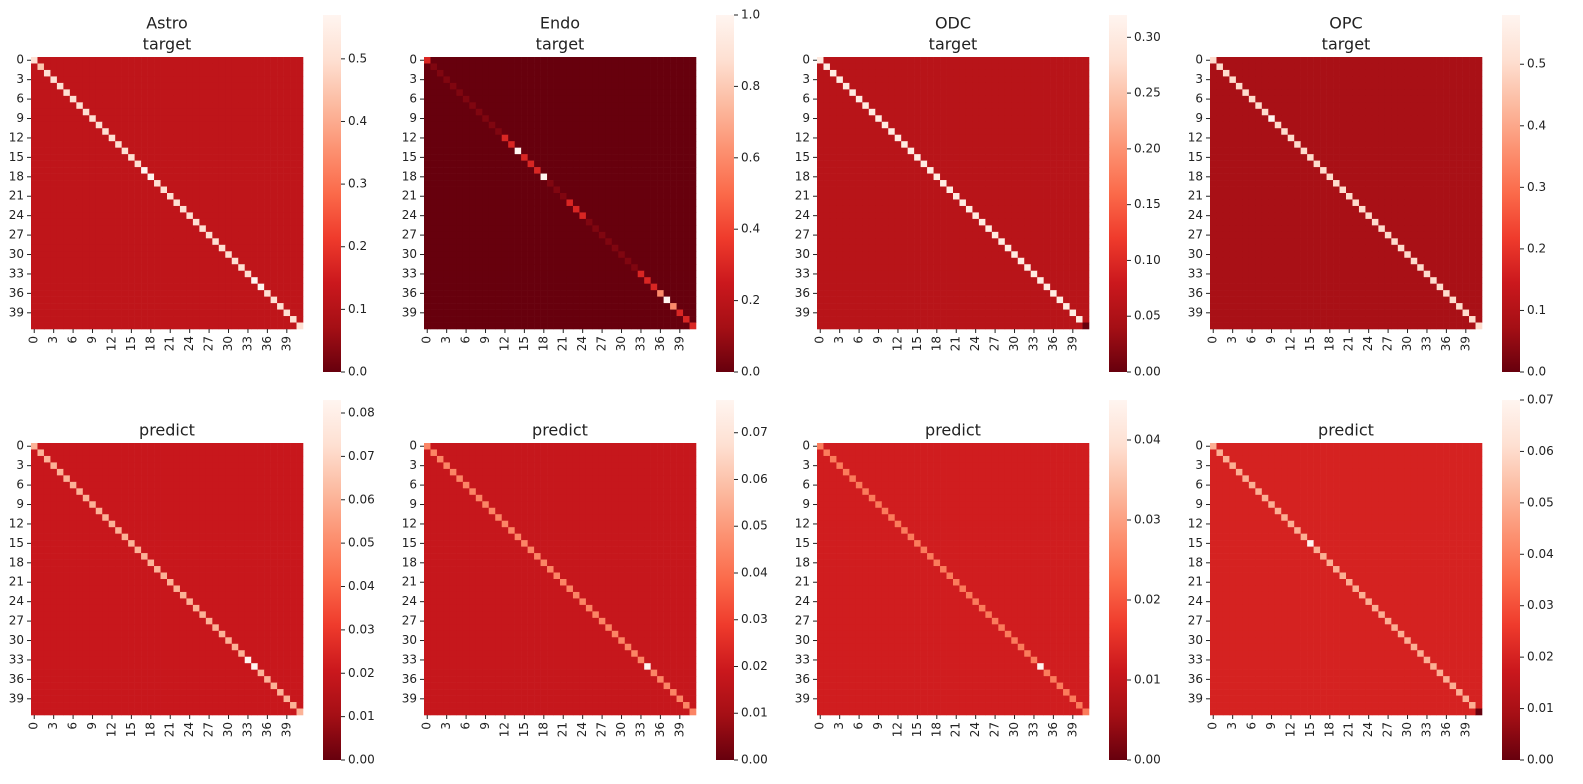  I want to click on y-tick-label: 12, so click(16, 137).